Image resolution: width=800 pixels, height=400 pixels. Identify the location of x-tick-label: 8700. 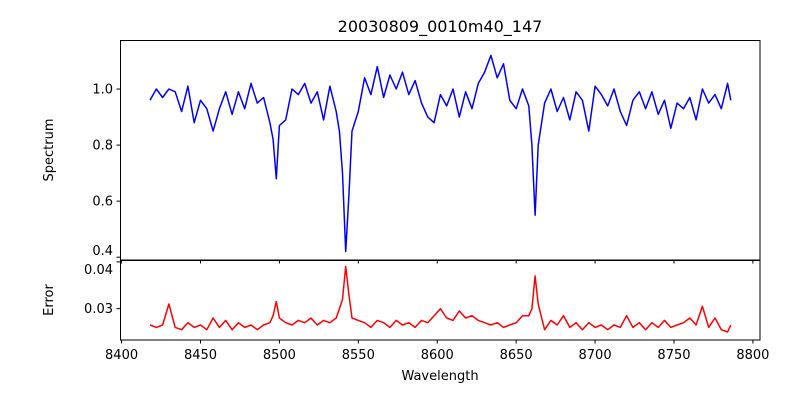
(595, 355).